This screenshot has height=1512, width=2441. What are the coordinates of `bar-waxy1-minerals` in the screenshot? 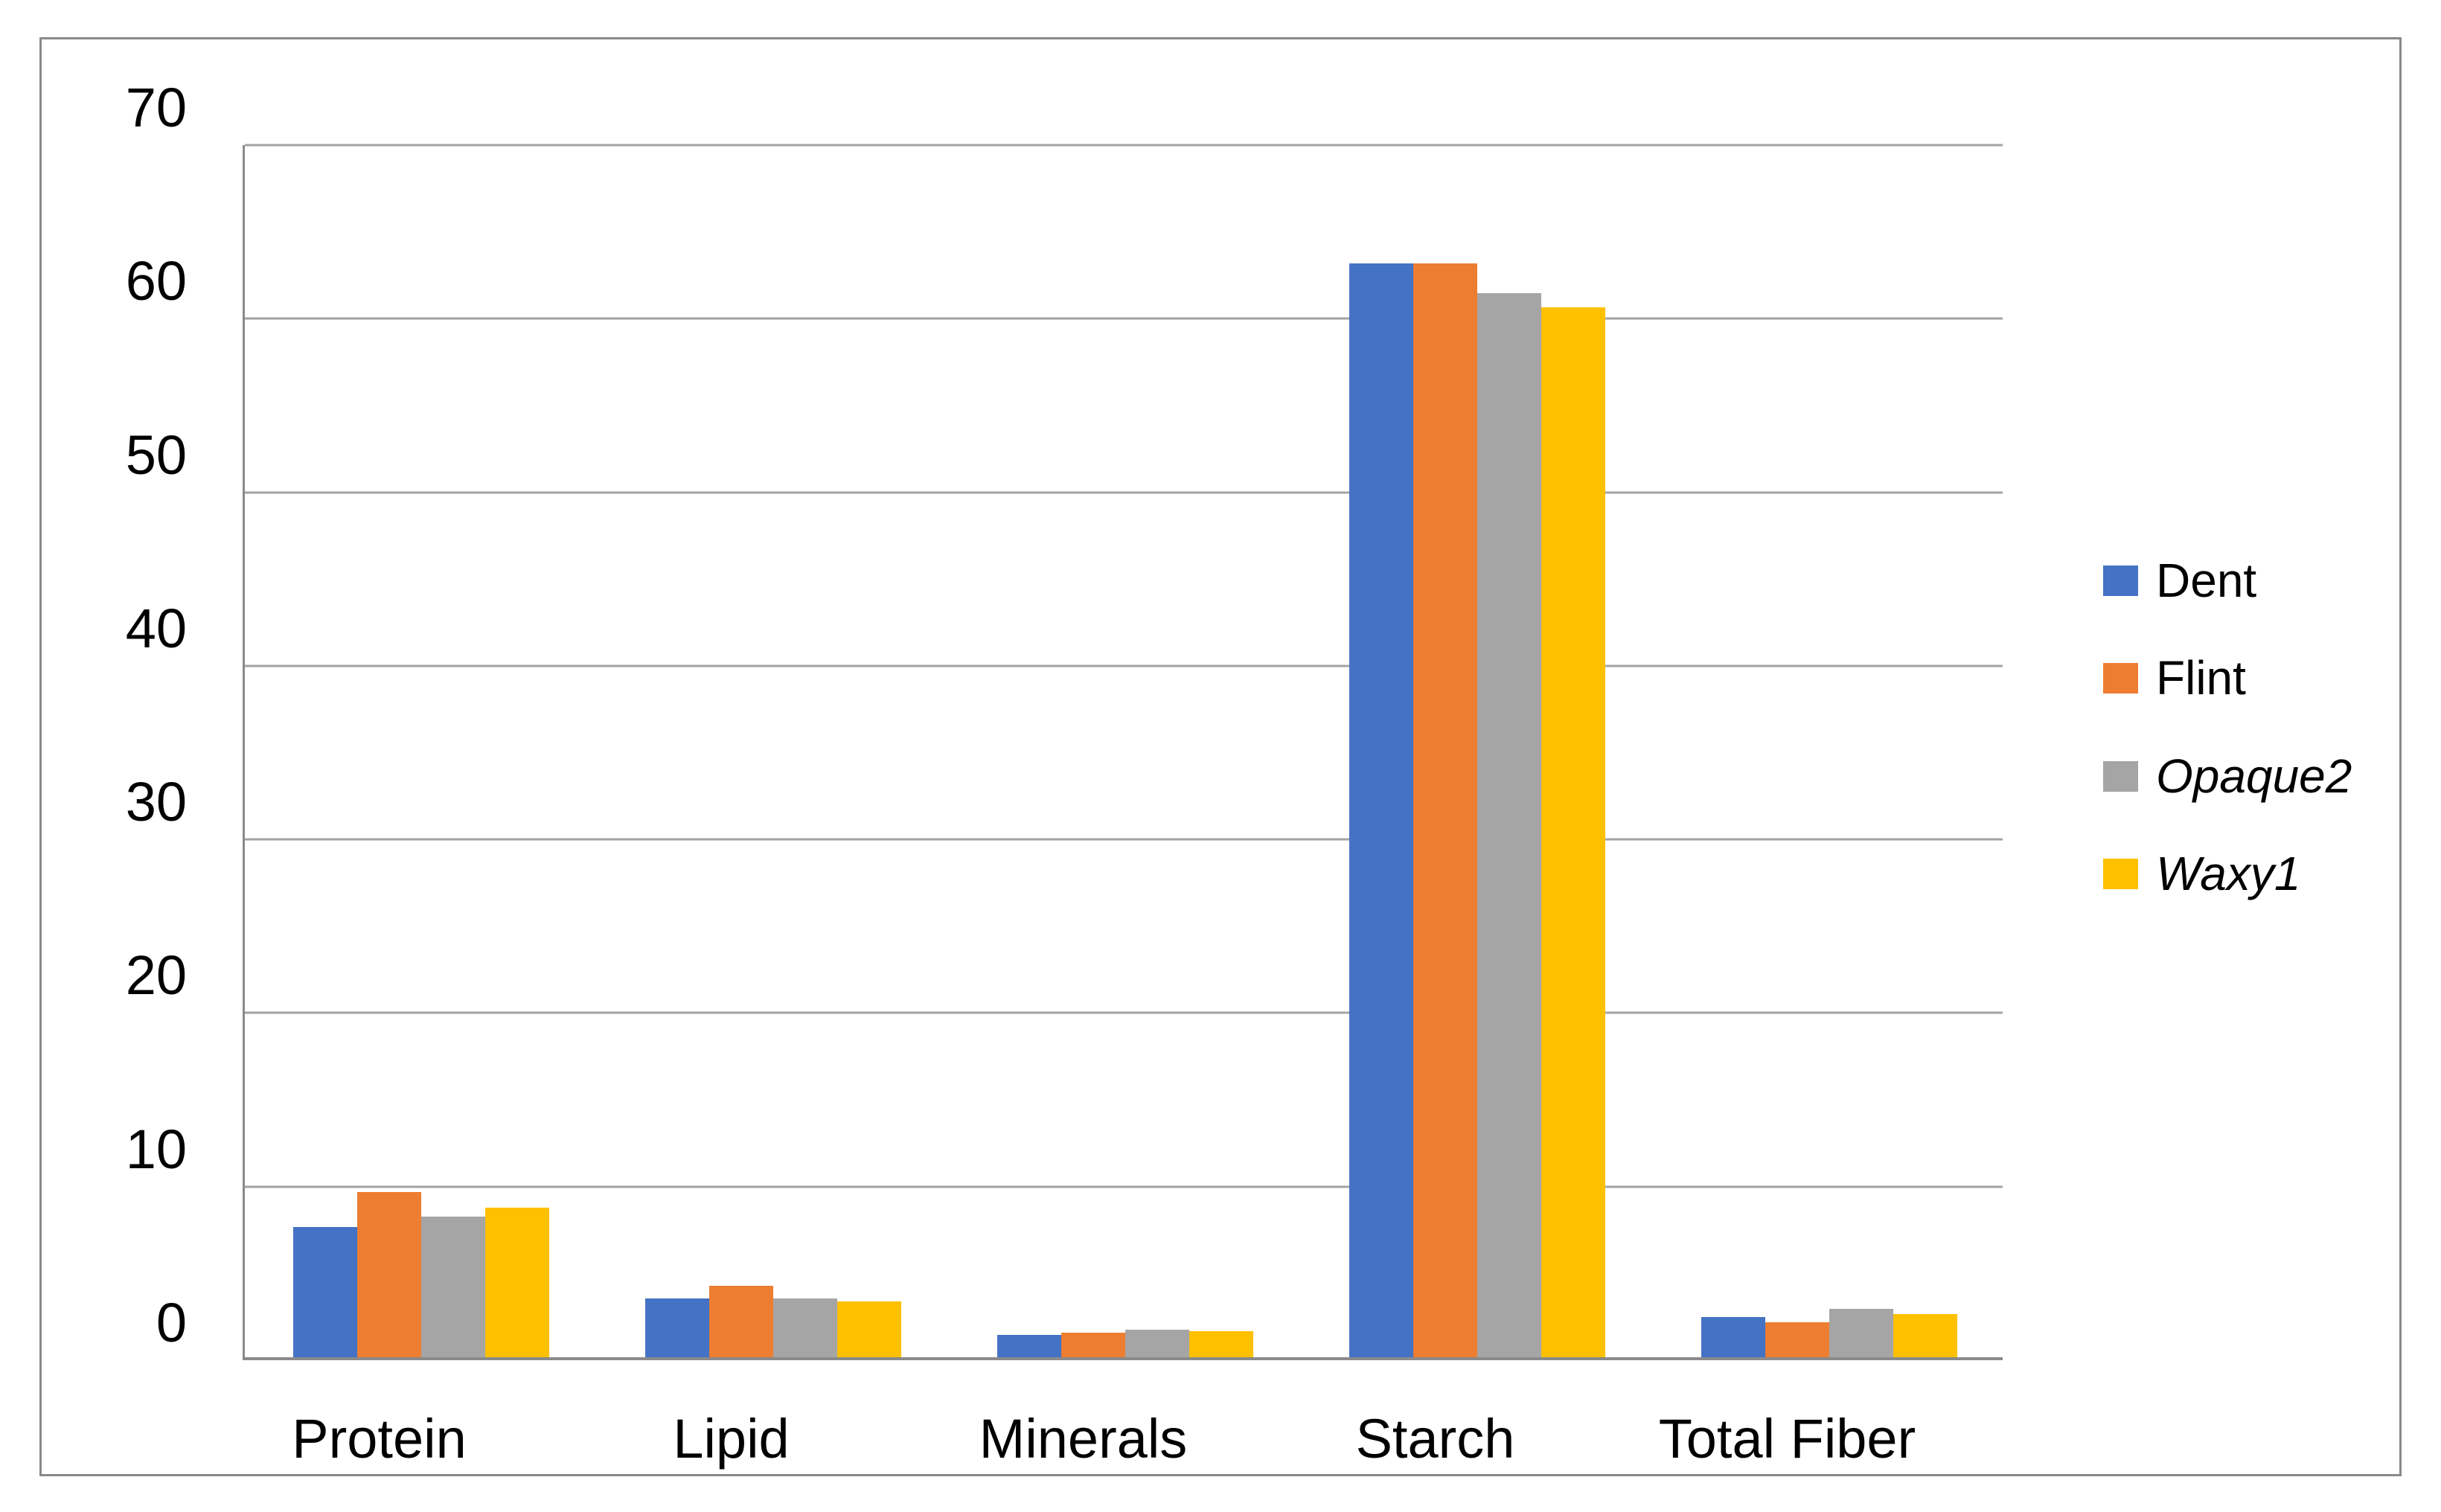 It's located at (1220, 1344).